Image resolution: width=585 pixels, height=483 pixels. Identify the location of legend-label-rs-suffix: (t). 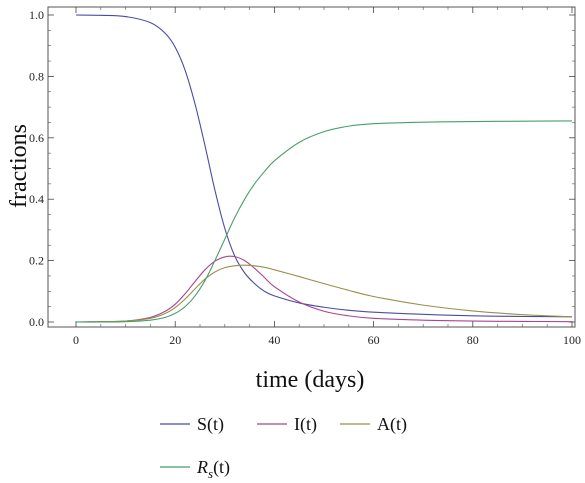
(221, 467).